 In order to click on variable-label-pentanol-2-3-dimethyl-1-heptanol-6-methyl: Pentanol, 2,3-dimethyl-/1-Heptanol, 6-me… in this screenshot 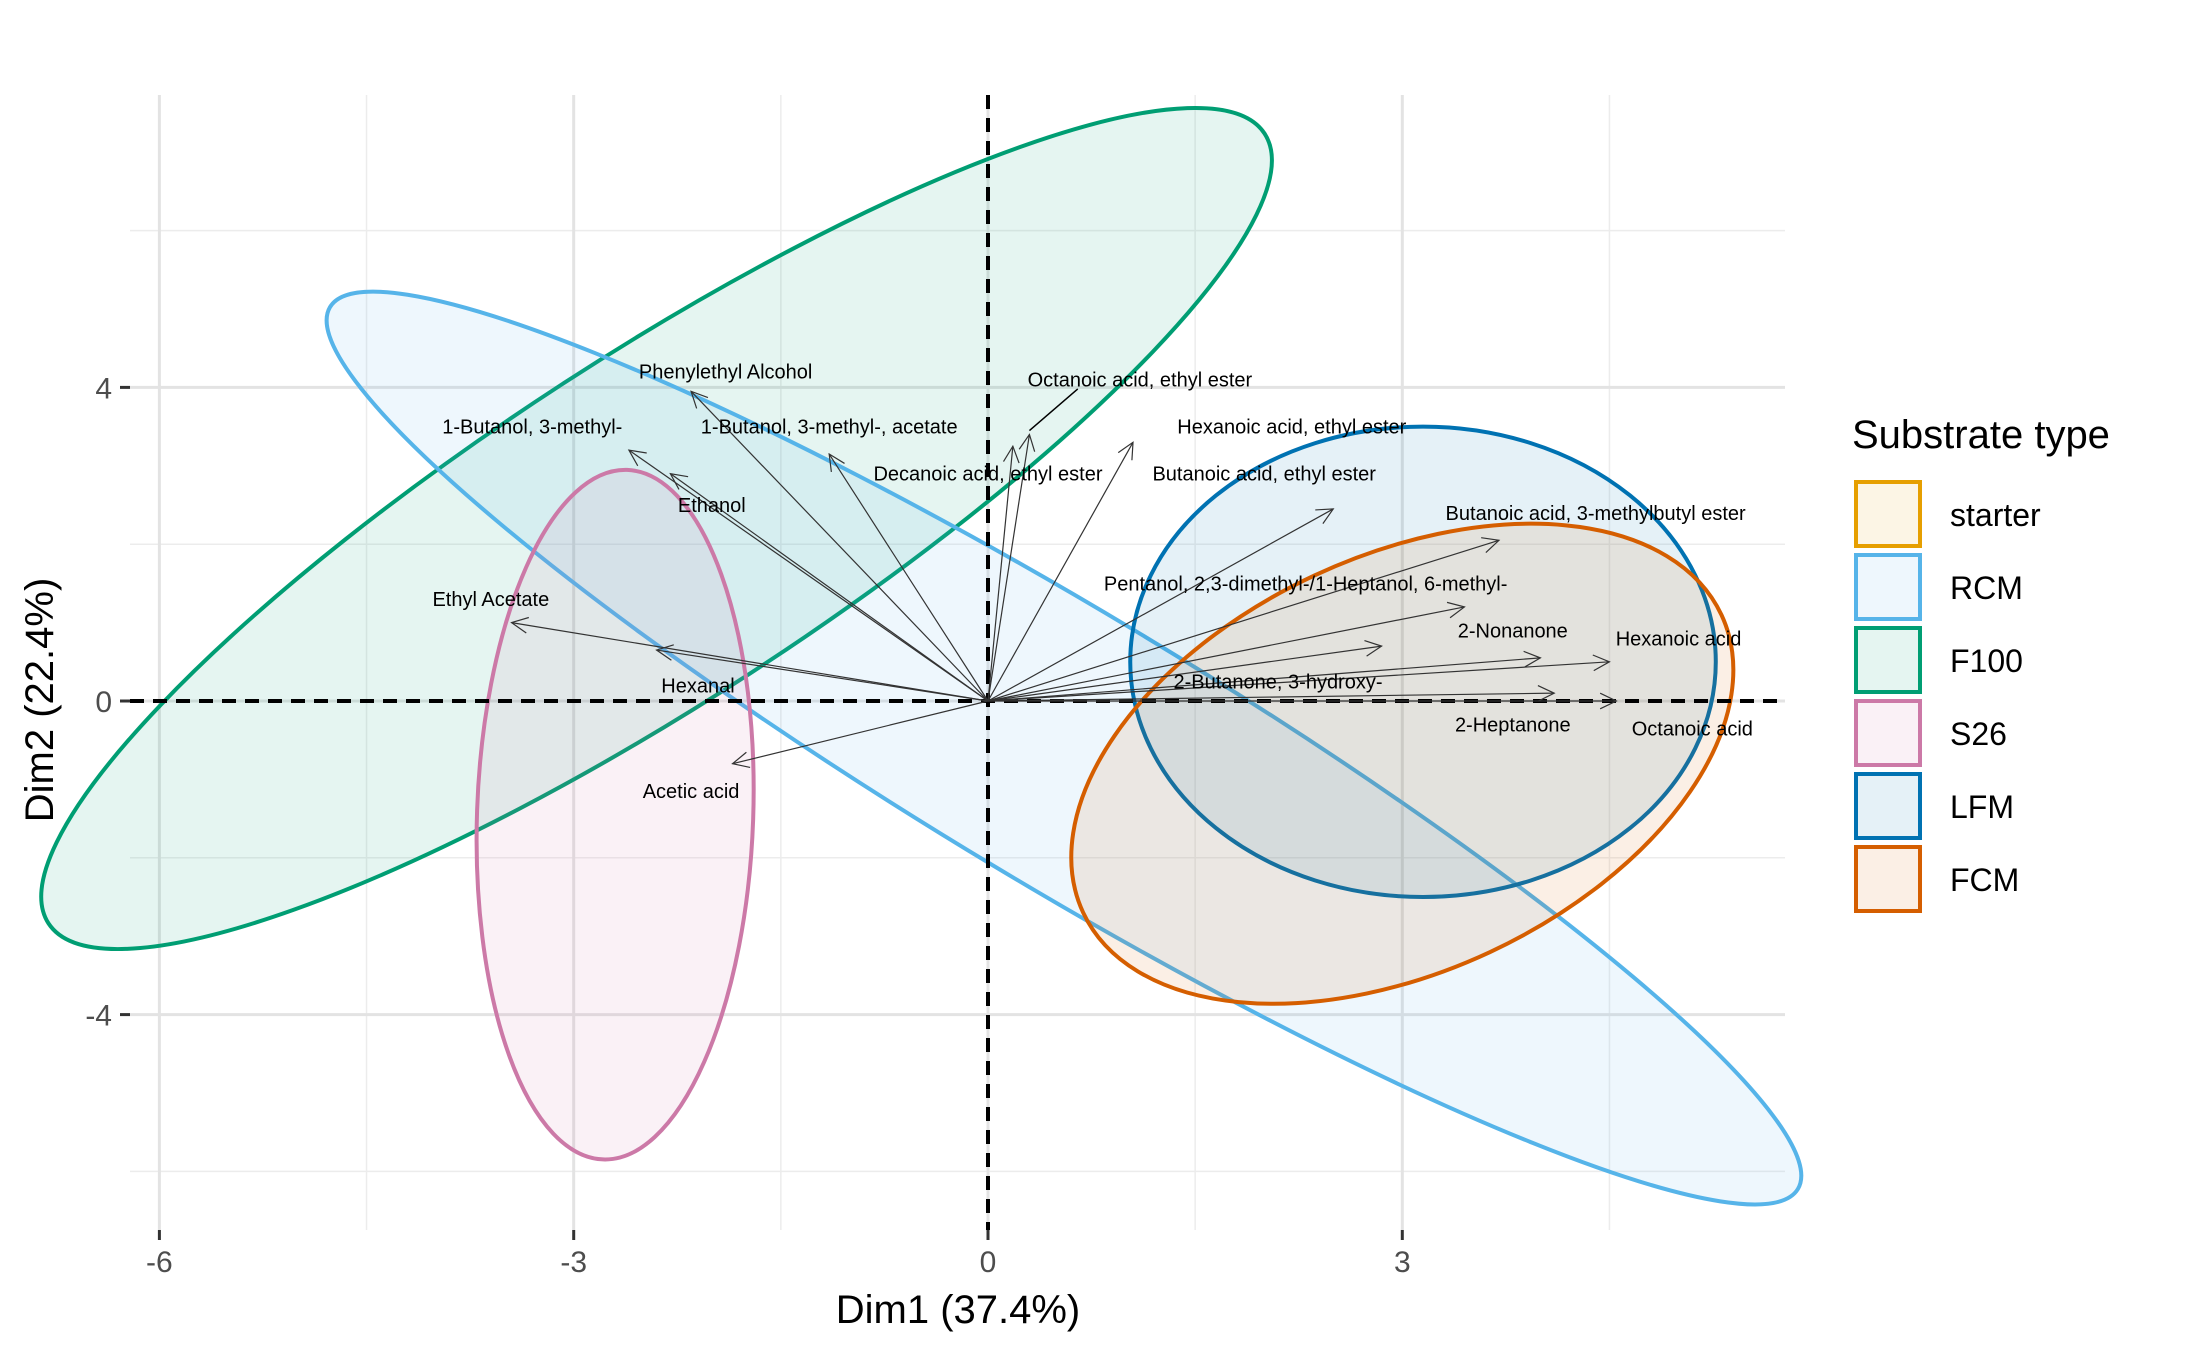, I will do `click(1306, 584)`.